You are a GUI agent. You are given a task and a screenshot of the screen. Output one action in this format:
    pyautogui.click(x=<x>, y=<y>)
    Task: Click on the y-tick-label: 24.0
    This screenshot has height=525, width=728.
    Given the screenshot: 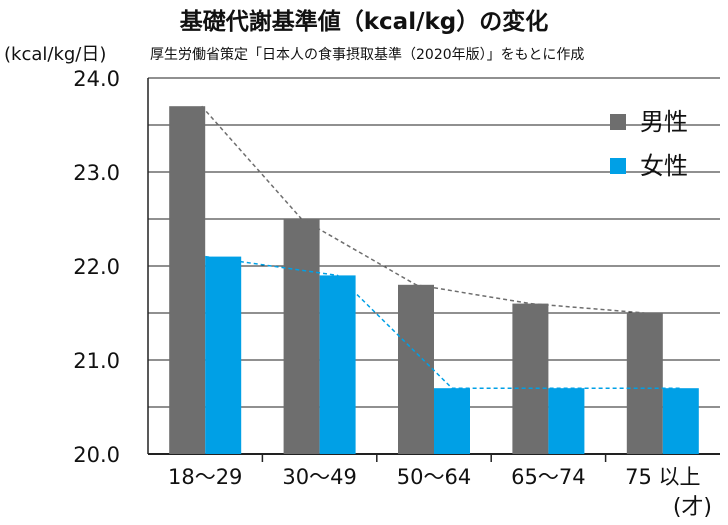 What is the action you would take?
    pyautogui.click(x=96, y=79)
    